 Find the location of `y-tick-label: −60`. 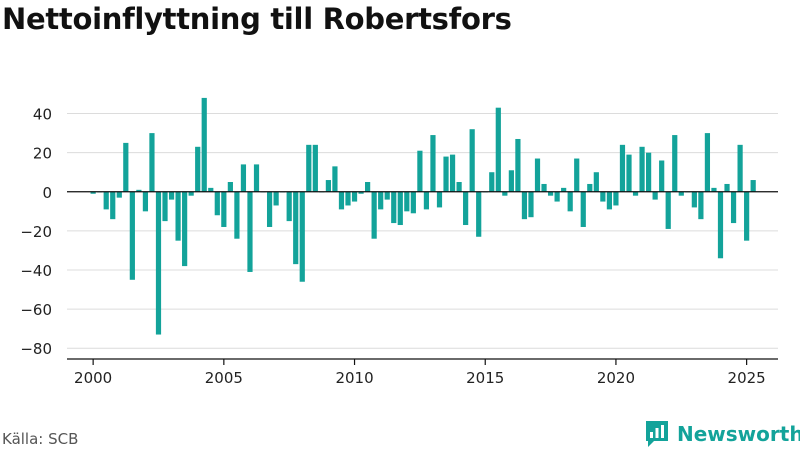

y-tick-label: −60 is located at coordinates (36, 310).